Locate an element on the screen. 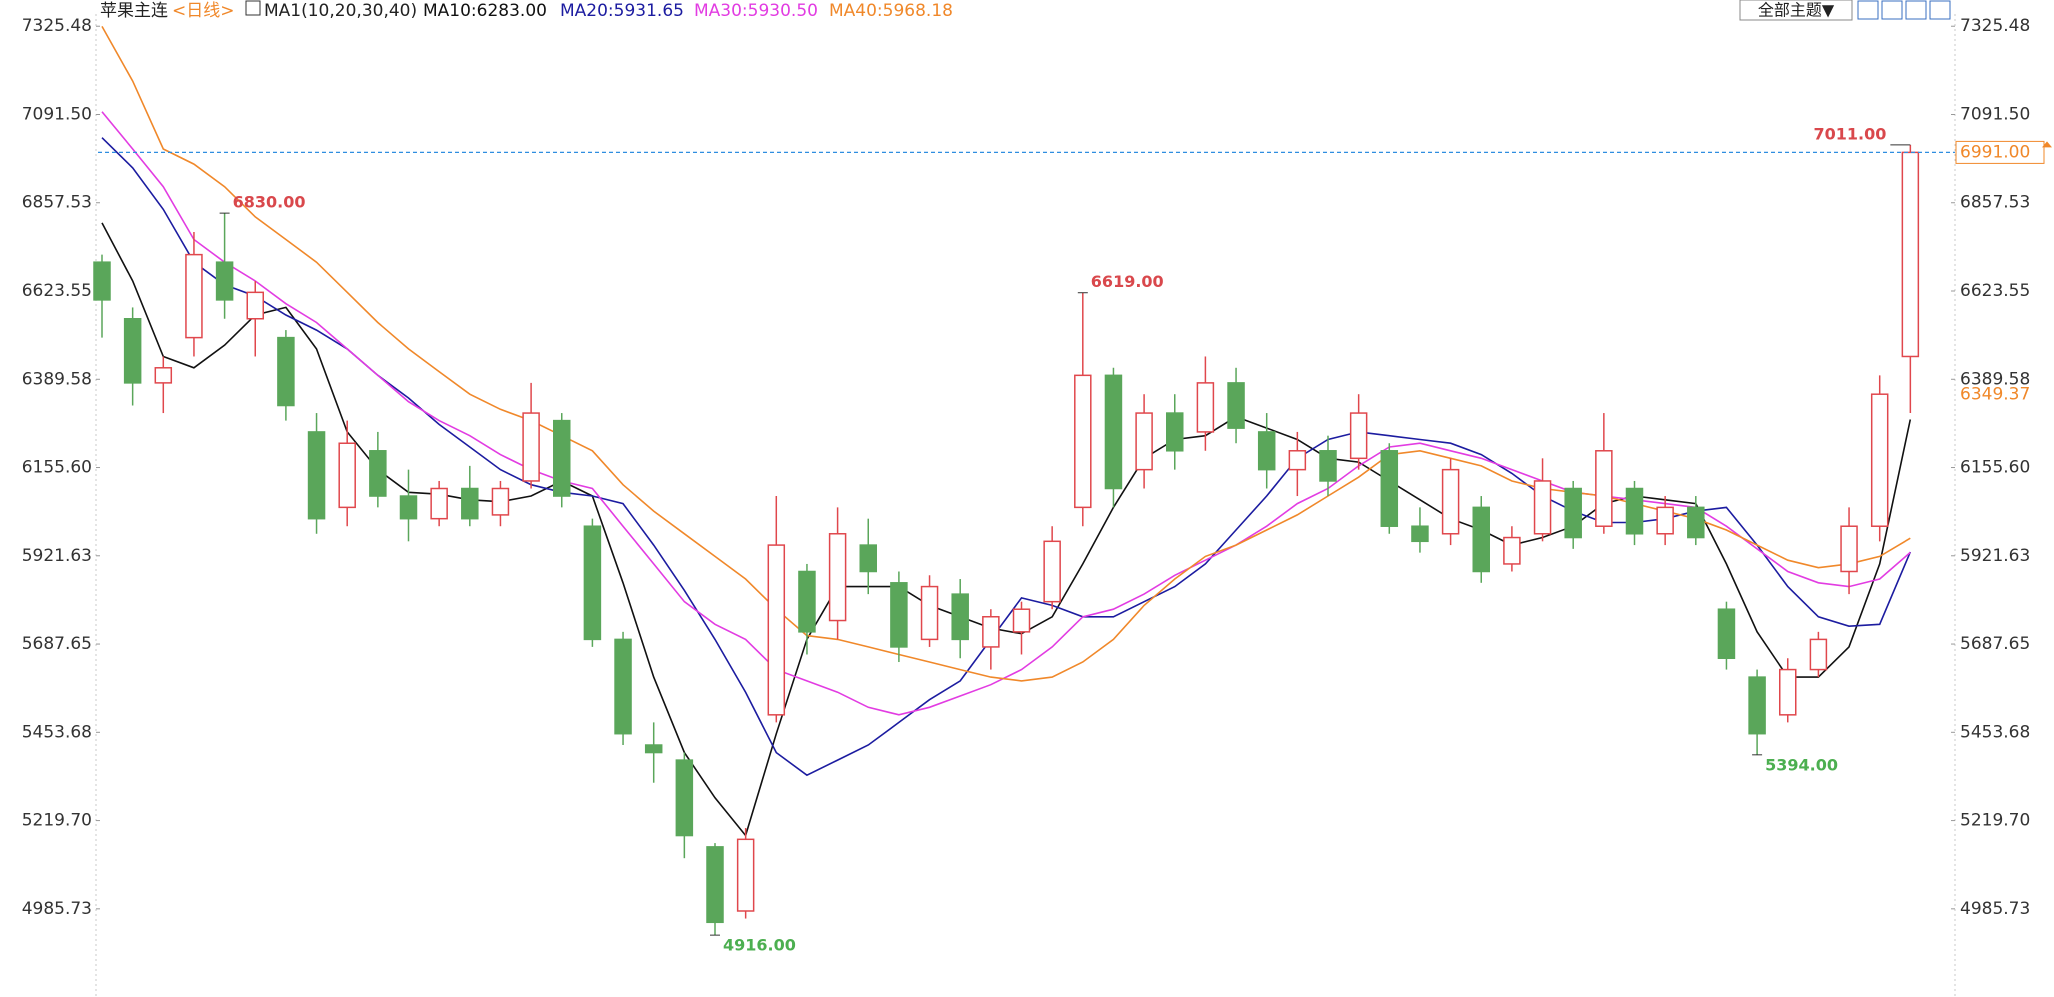 The image size is (2054, 997). y-tick-label-right: 6857.53 is located at coordinates (1995, 203).